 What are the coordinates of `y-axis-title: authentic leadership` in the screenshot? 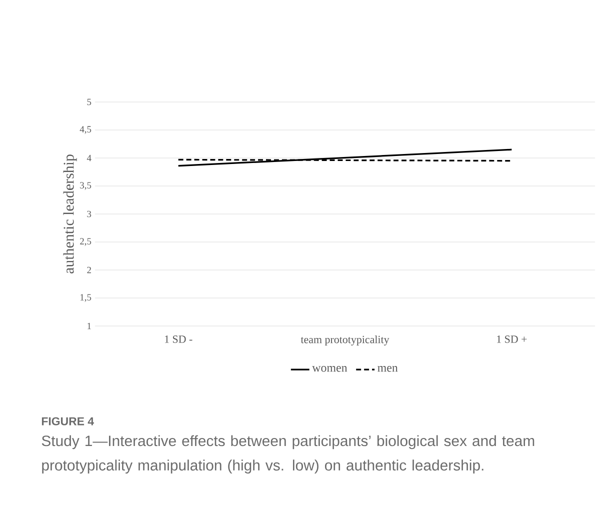 It's located at (70, 214).